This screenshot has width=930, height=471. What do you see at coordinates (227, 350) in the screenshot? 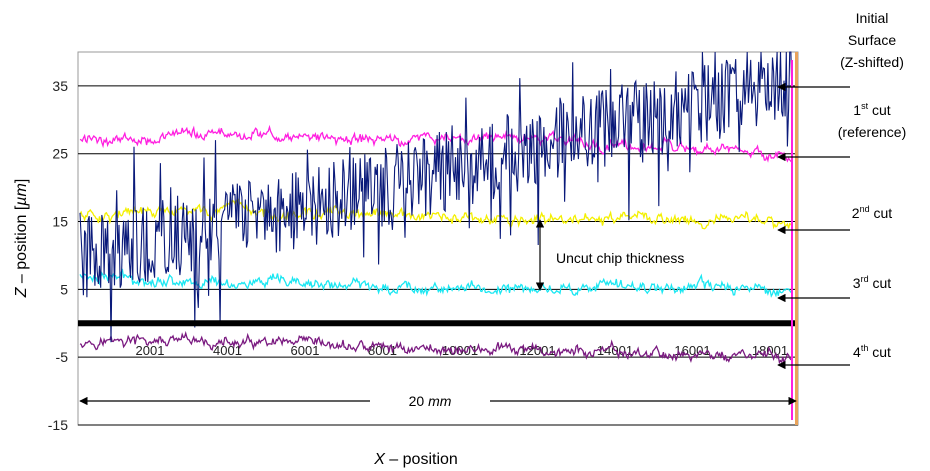
I see `x-tick-label: 4001` at bounding box center [227, 350].